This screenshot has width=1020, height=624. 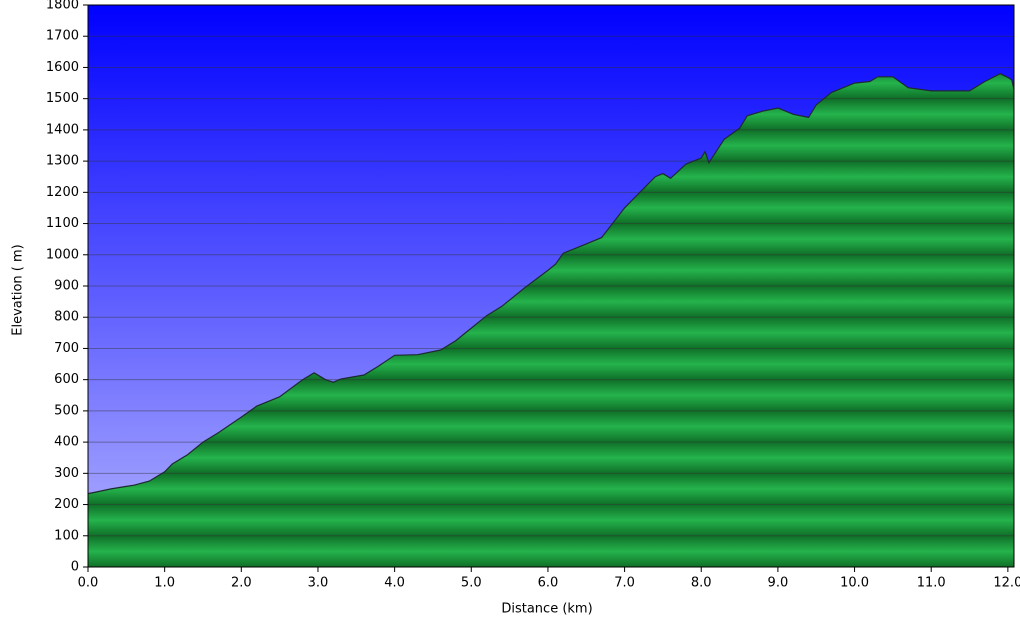 What do you see at coordinates (66, 504) in the screenshot?
I see `y-tick-label: 200` at bounding box center [66, 504].